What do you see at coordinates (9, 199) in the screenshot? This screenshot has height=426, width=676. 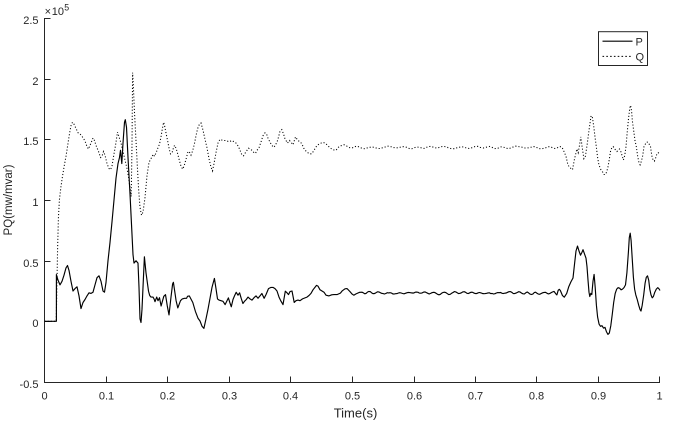 I see `svg-text: PQ(mw/mvar)` at bounding box center [9, 199].